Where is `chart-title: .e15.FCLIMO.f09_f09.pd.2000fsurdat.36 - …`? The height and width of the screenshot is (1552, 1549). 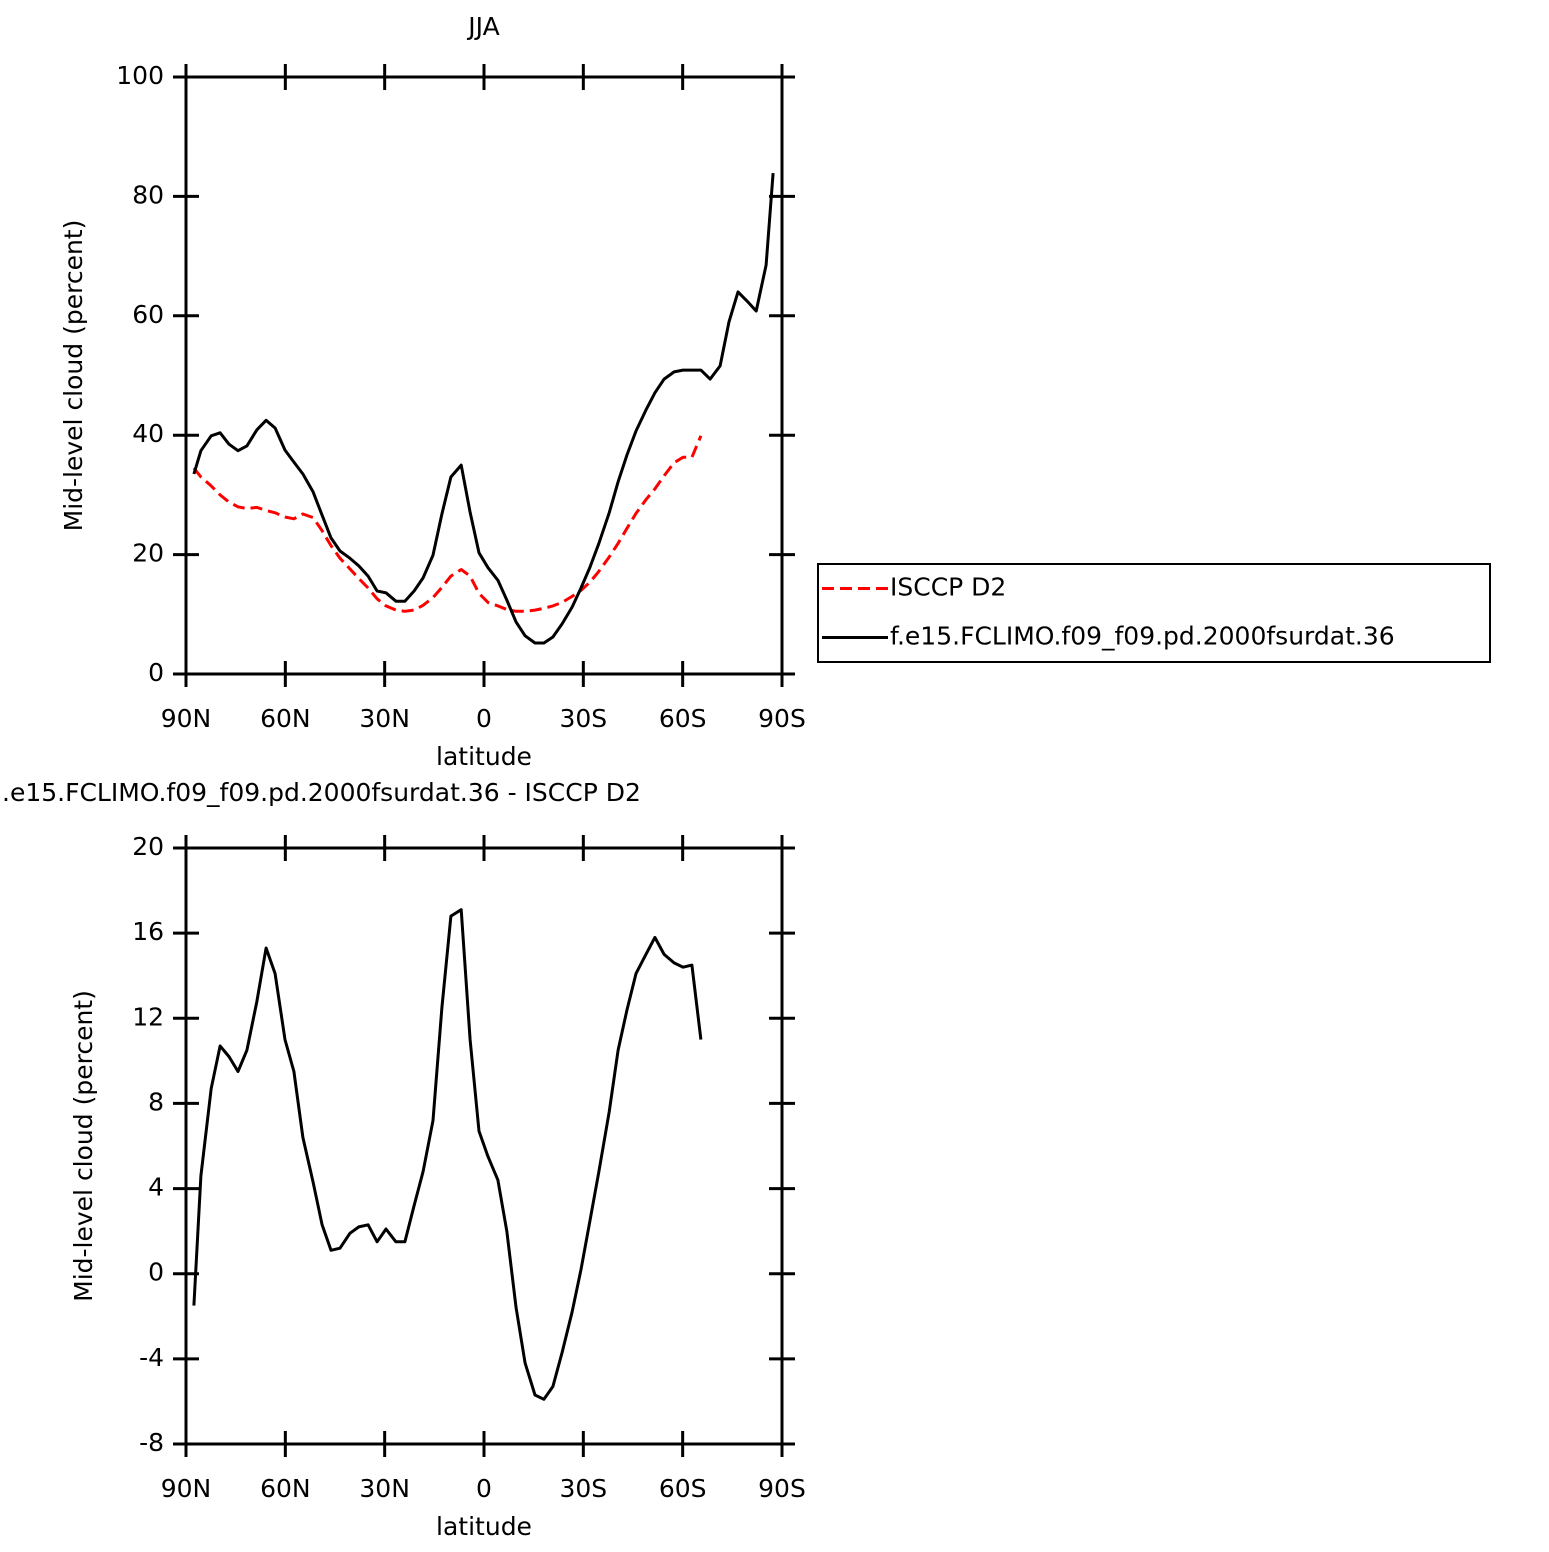
chart-title: .e15.FCLIMO.f09_f09.pd.2000fsurdat.36 - … is located at coordinates (321, 792).